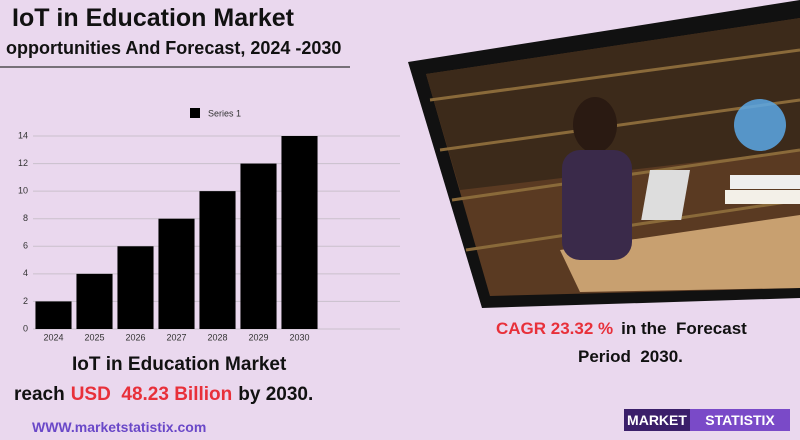 The width and height of the screenshot is (800, 440). What do you see at coordinates (25, 328) in the screenshot?
I see `y-tick-label: 0` at bounding box center [25, 328].